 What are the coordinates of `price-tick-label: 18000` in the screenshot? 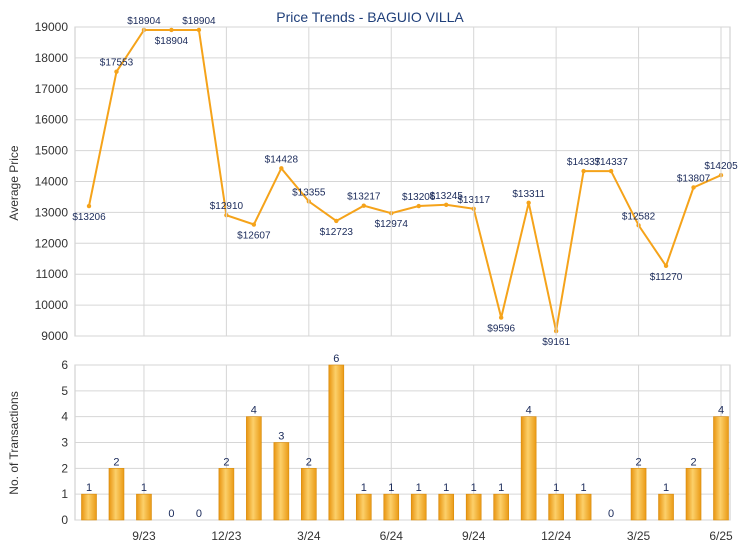 It's located at (52, 58).